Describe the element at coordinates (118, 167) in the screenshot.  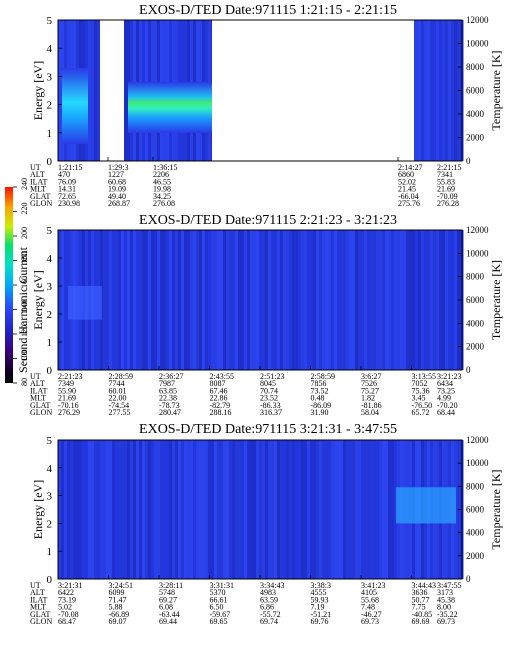
I see `ephemeris-cell: 1:29:3` at that location.